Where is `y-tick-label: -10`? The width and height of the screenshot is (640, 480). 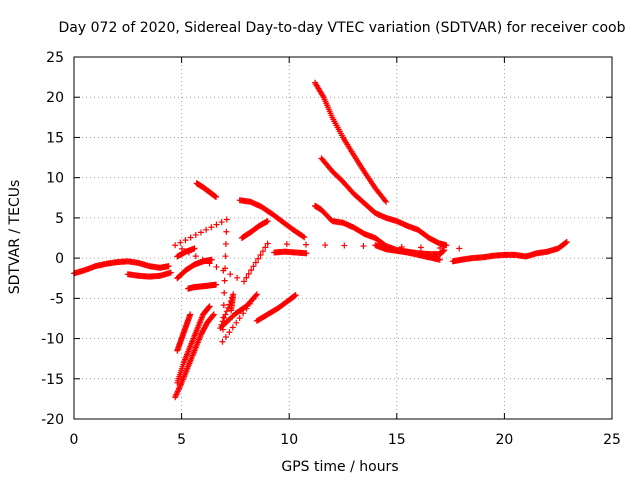
y-tick-label: -10 is located at coordinates (52, 340).